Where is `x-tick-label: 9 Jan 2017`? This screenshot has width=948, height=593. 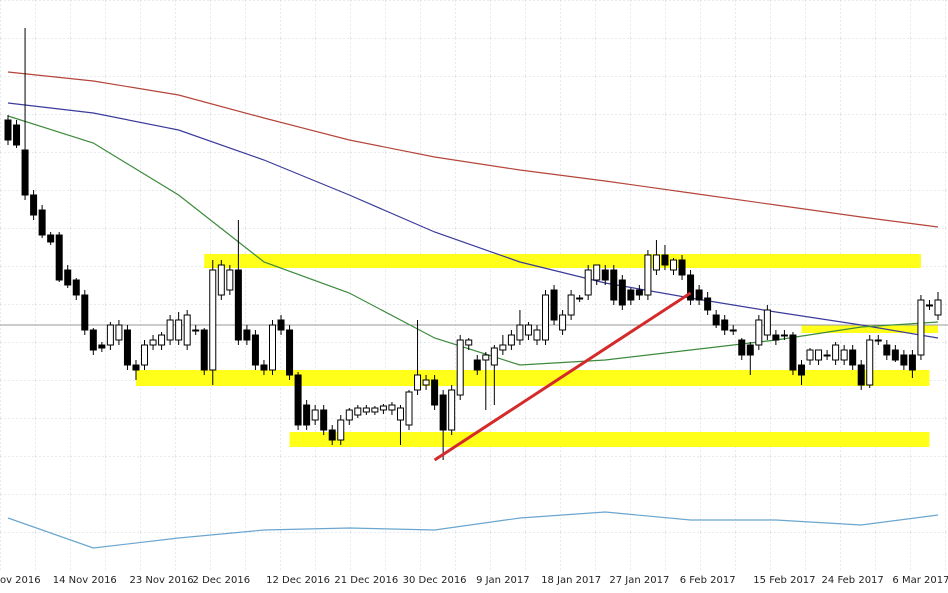
x-tick-label: 9 Jan 2017 is located at coordinates (503, 580).